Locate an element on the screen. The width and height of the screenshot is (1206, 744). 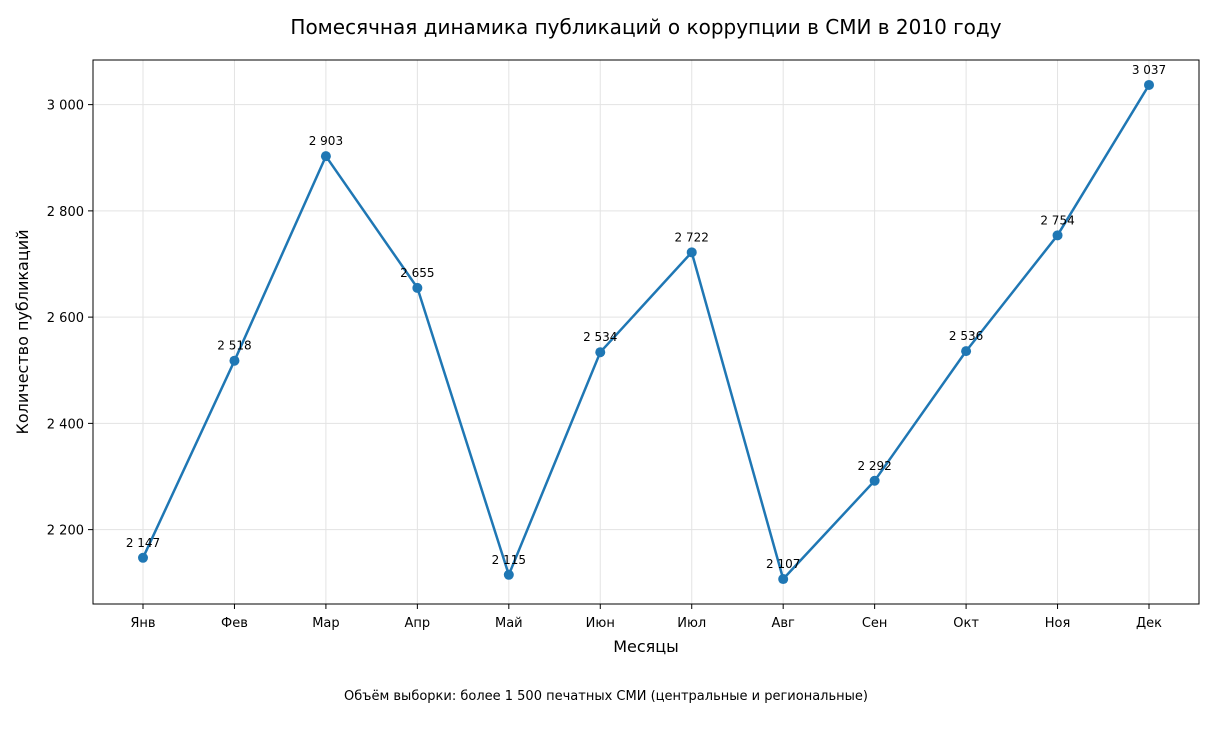
y-axis-label: Количество публикаций is located at coordinates (22, 331).